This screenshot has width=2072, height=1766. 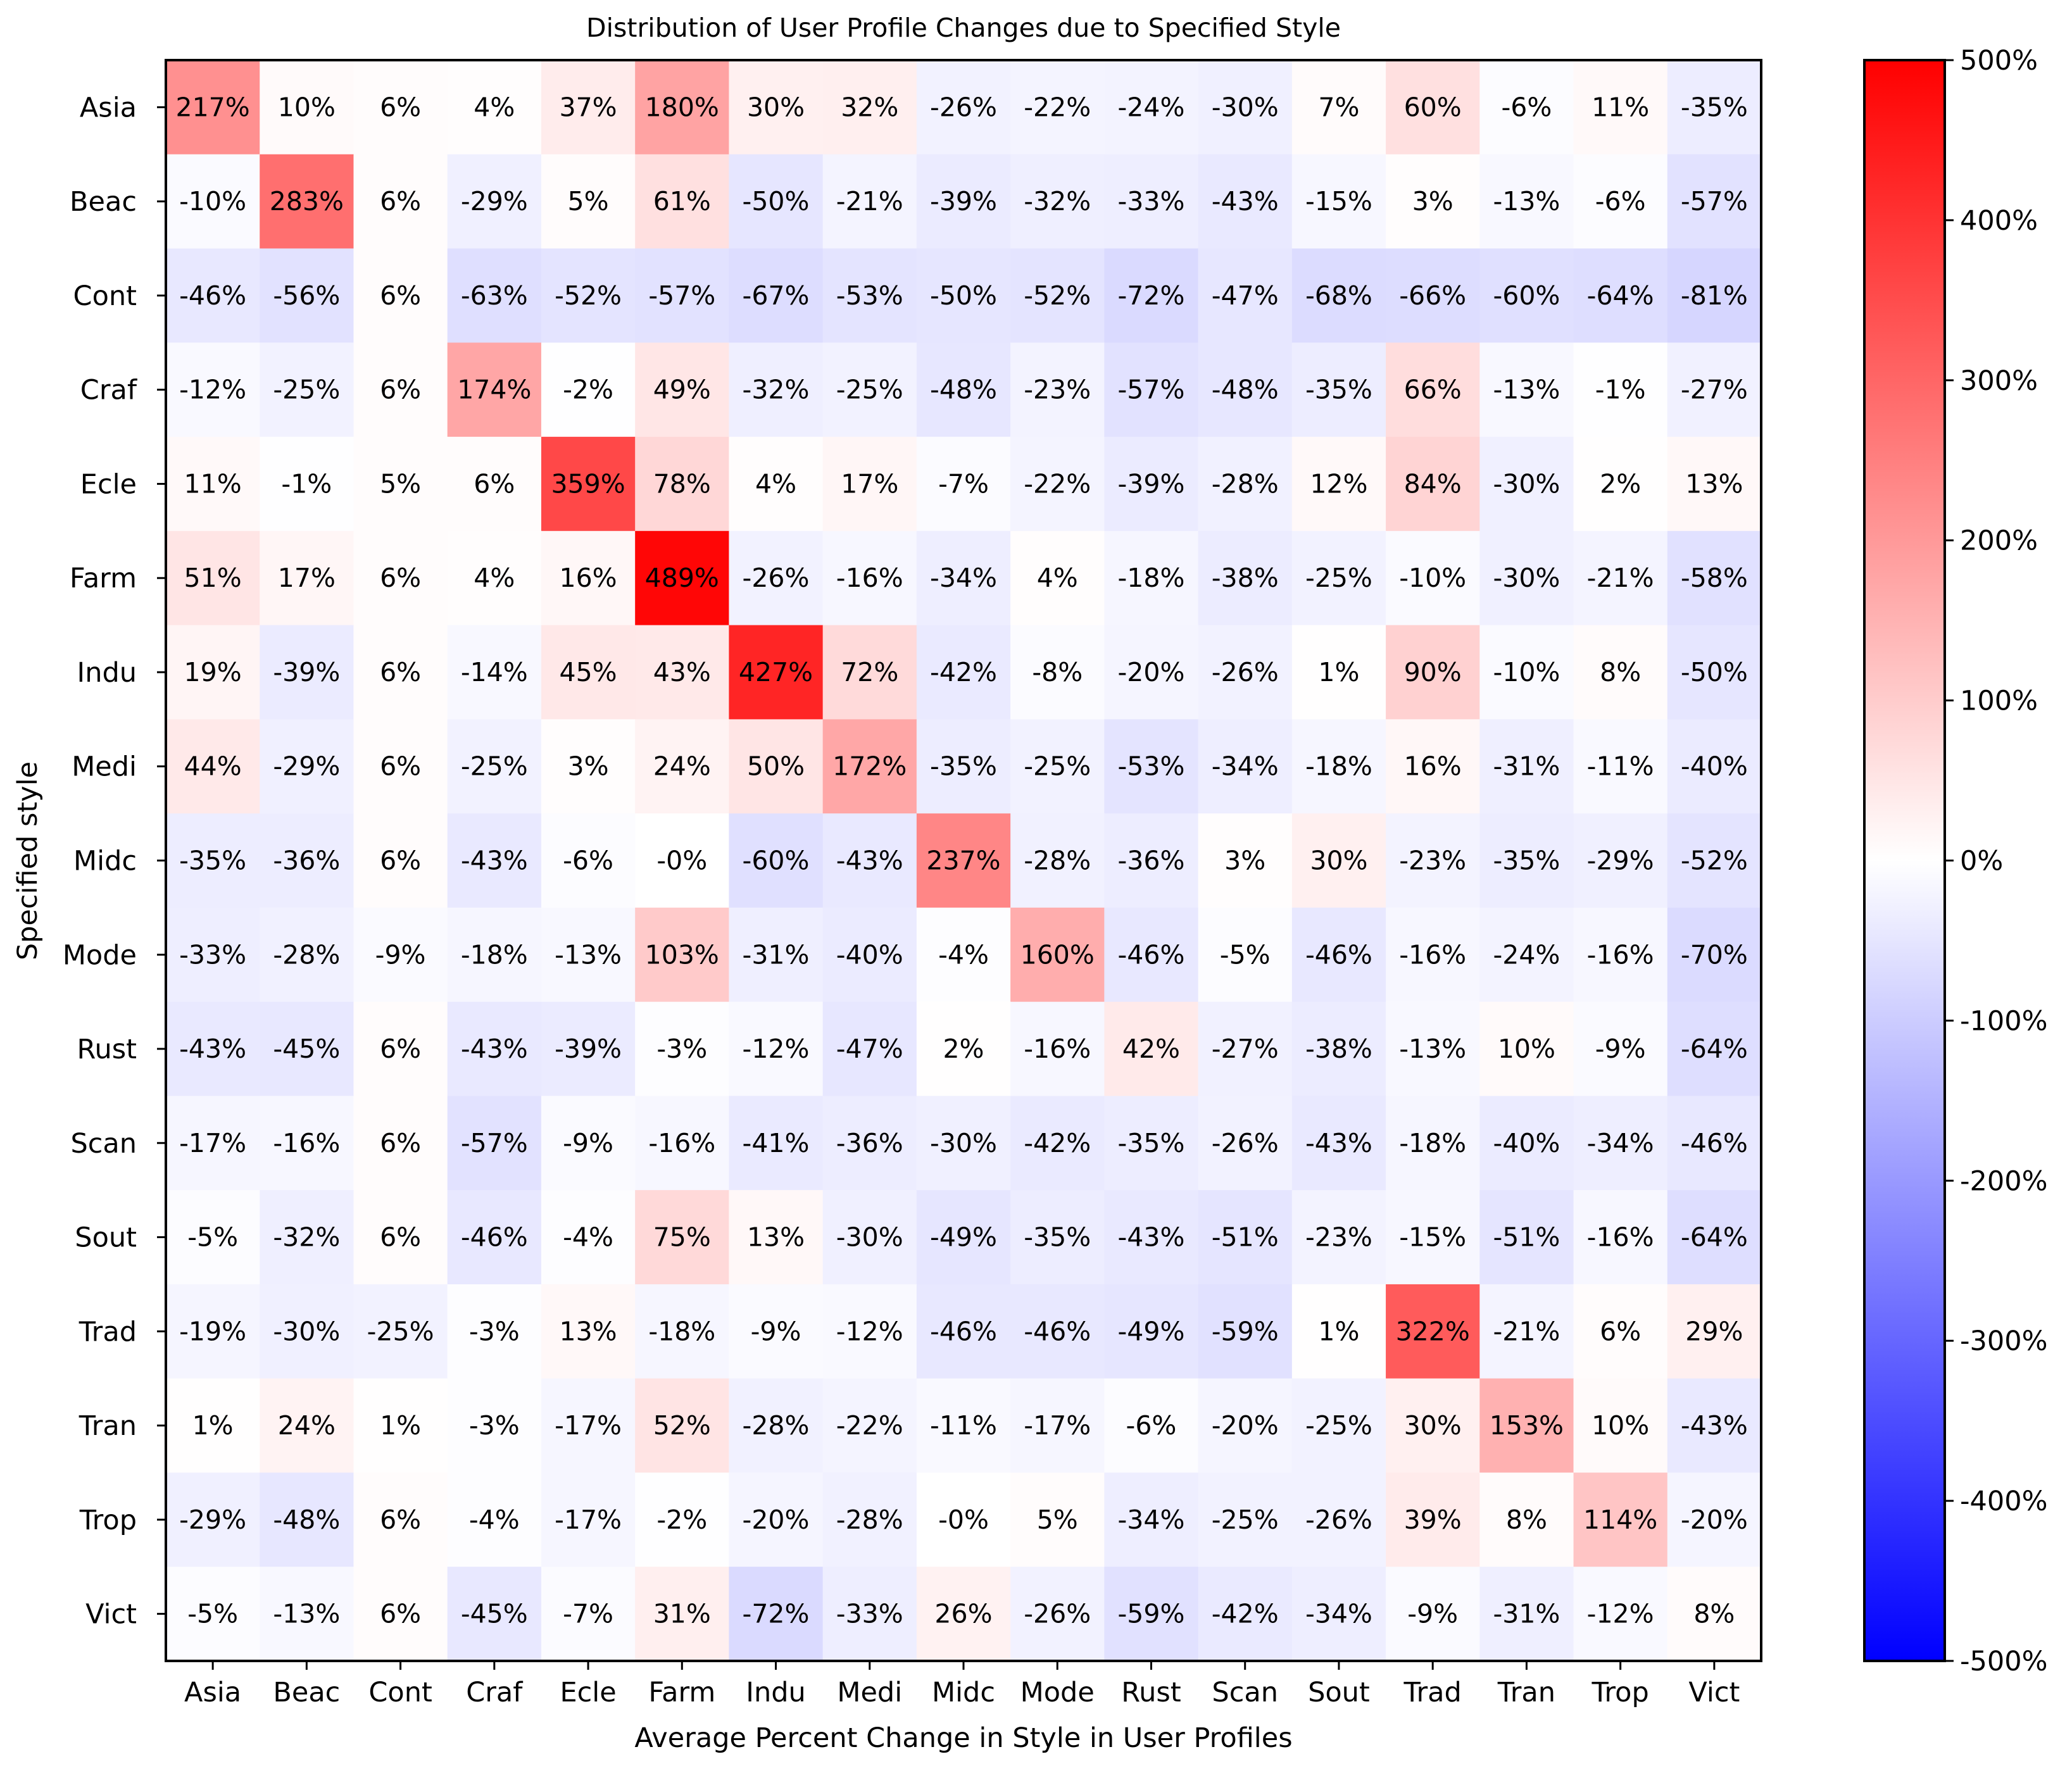 I want to click on y-tick-label: Mode, so click(x=100, y=955).